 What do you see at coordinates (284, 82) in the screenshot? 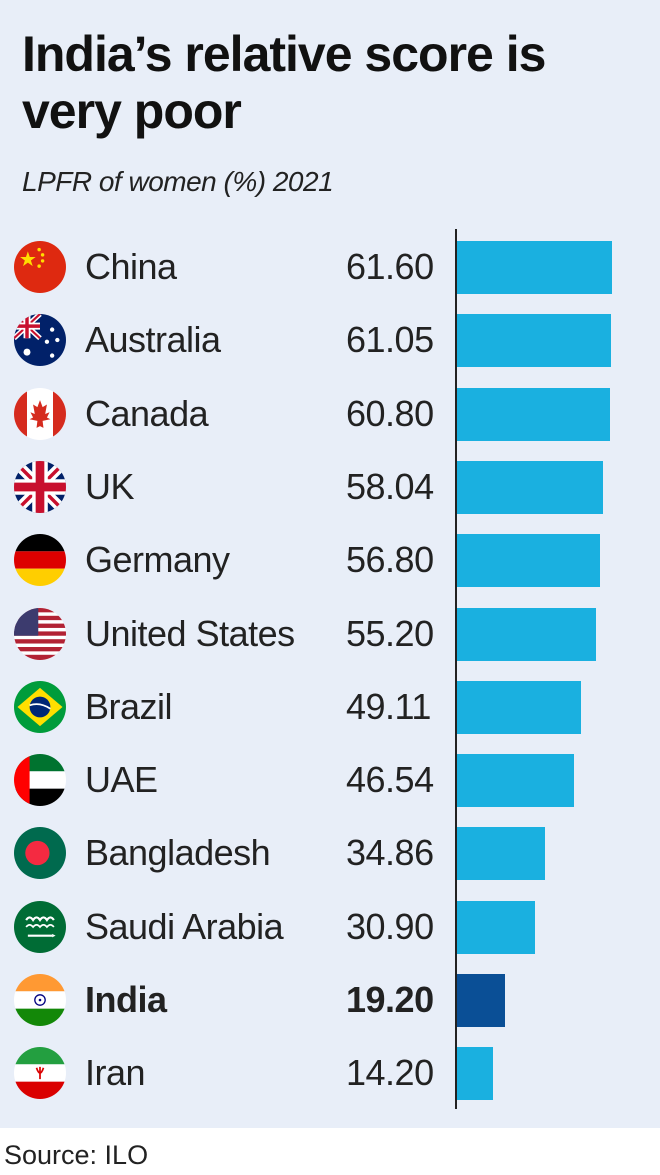
I see `chart-title: India’s relative score is very poor` at bounding box center [284, 82].